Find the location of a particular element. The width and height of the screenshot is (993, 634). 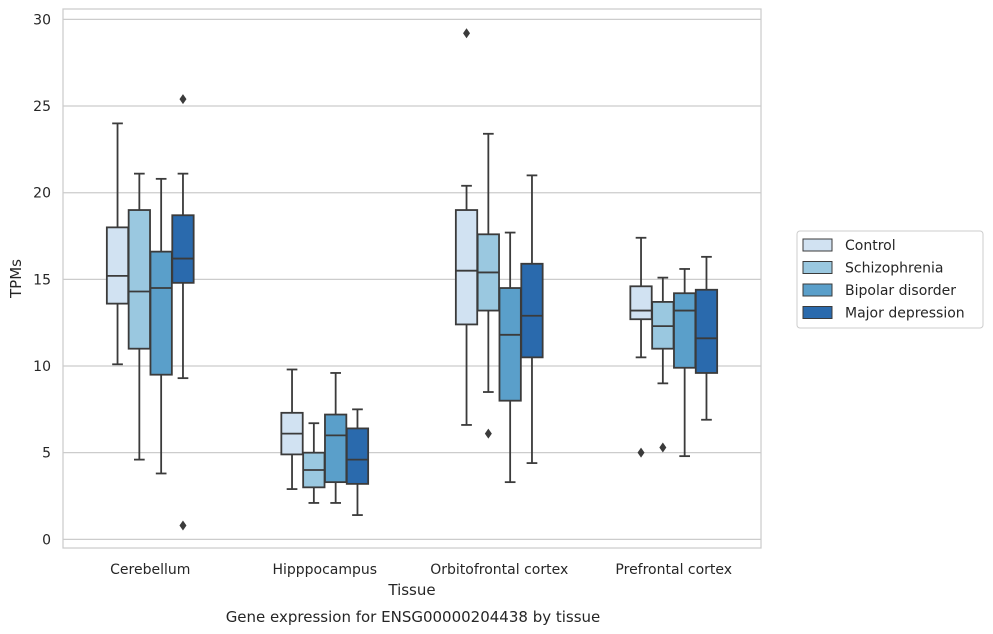

legend-label: Bipolar disorder is located at coordinates (900, 291).